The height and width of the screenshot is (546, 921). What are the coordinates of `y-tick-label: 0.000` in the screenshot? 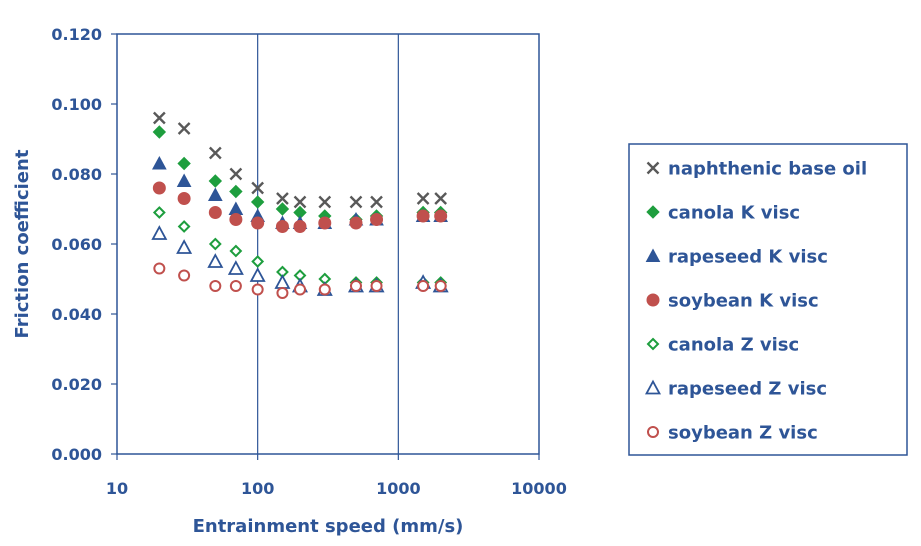 It's located at (76, 454).